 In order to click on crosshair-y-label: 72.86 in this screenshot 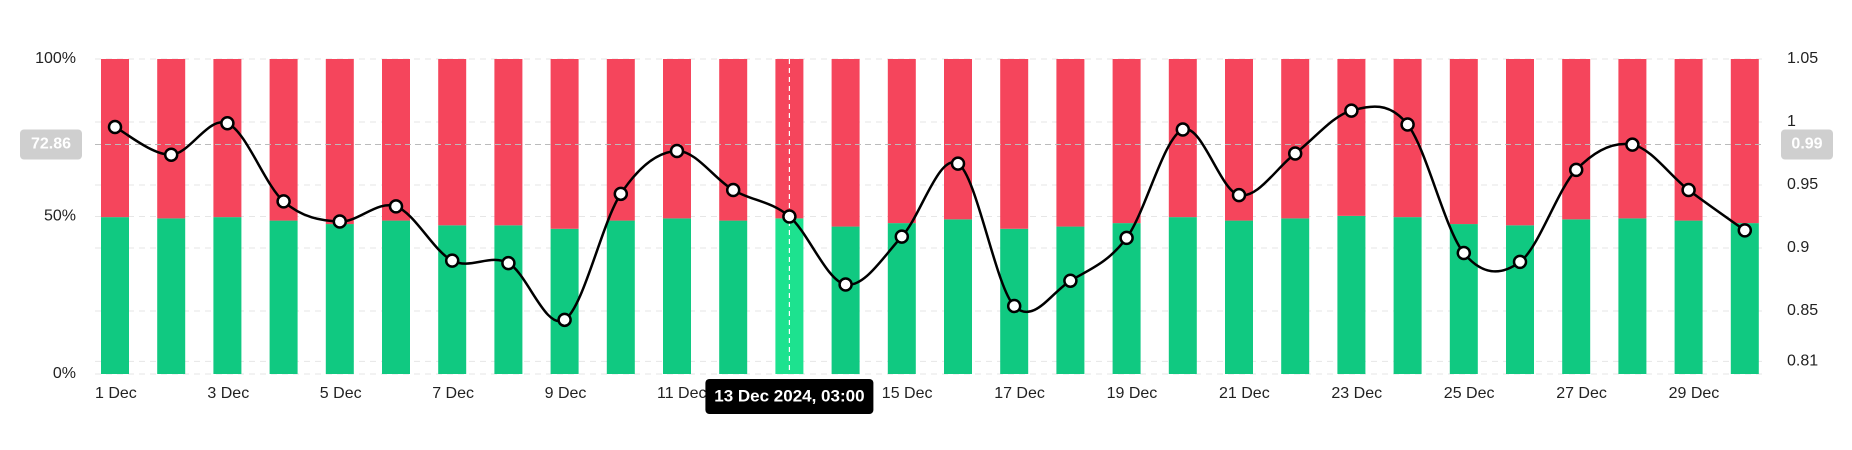, I will do `click(51, 144)`.